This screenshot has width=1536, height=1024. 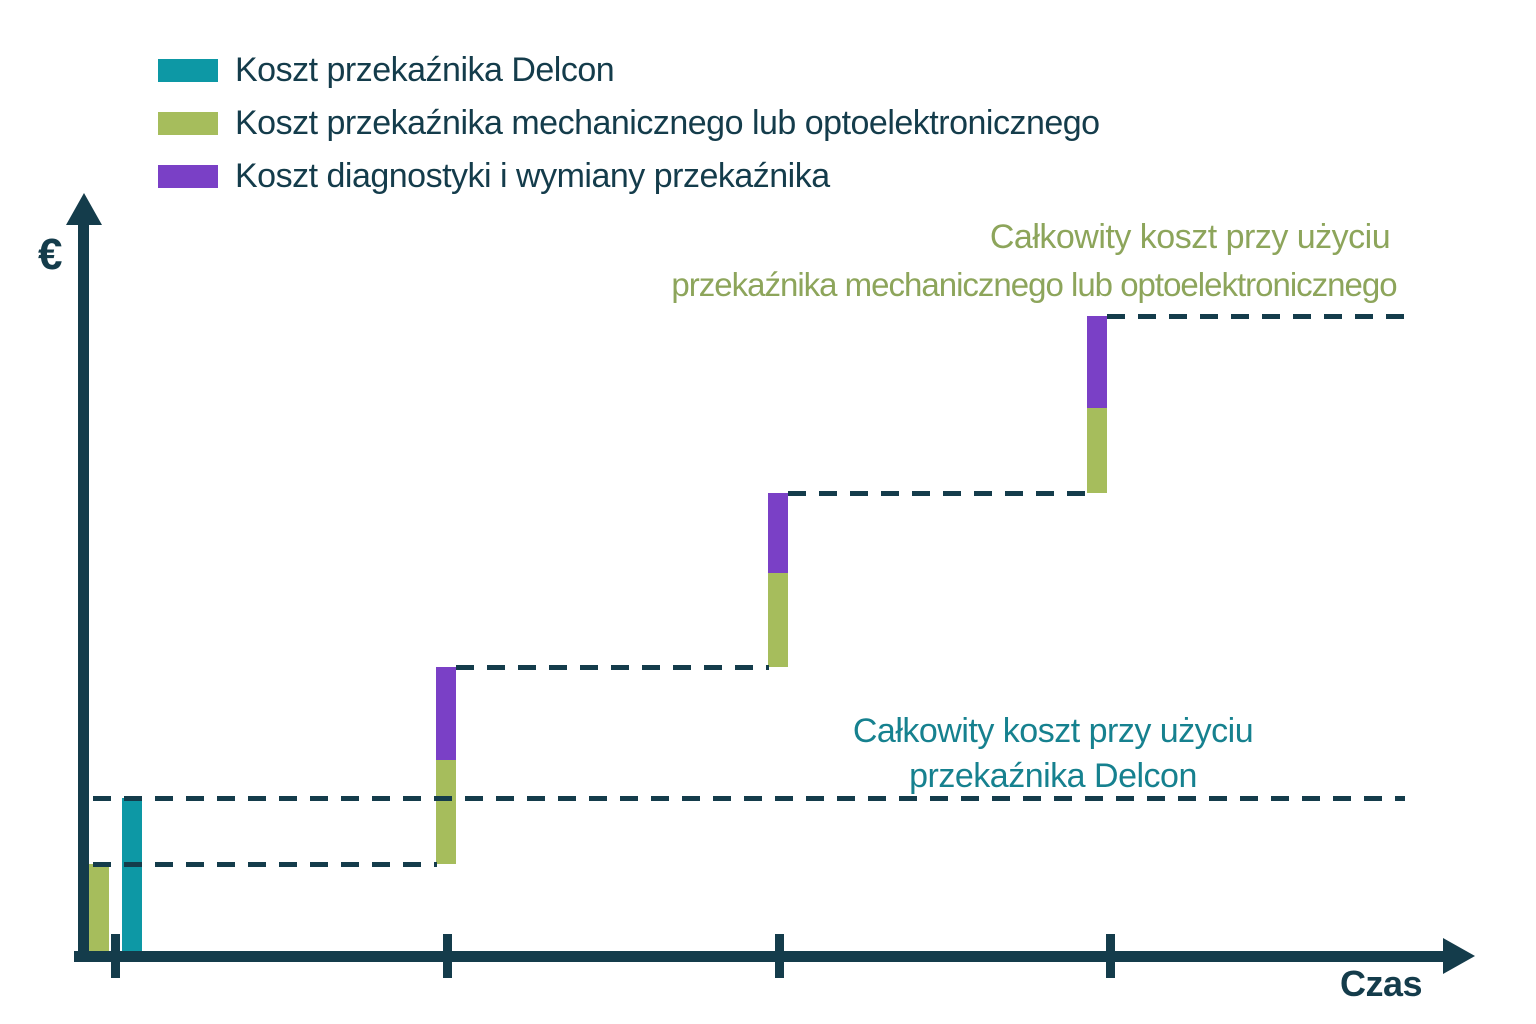 I want to click on y-axis, so click(x=83, y=591).